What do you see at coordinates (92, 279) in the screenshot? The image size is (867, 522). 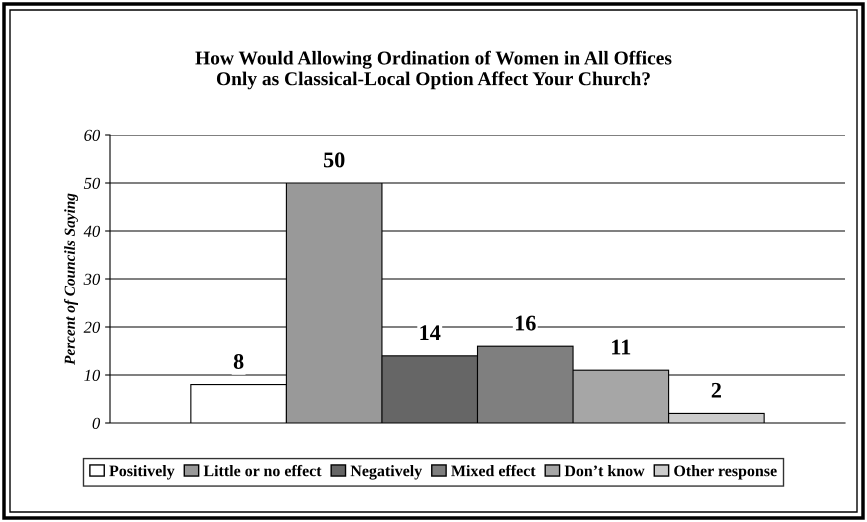 I see `y-tick-label: 30` at bounding box center [92, 279].